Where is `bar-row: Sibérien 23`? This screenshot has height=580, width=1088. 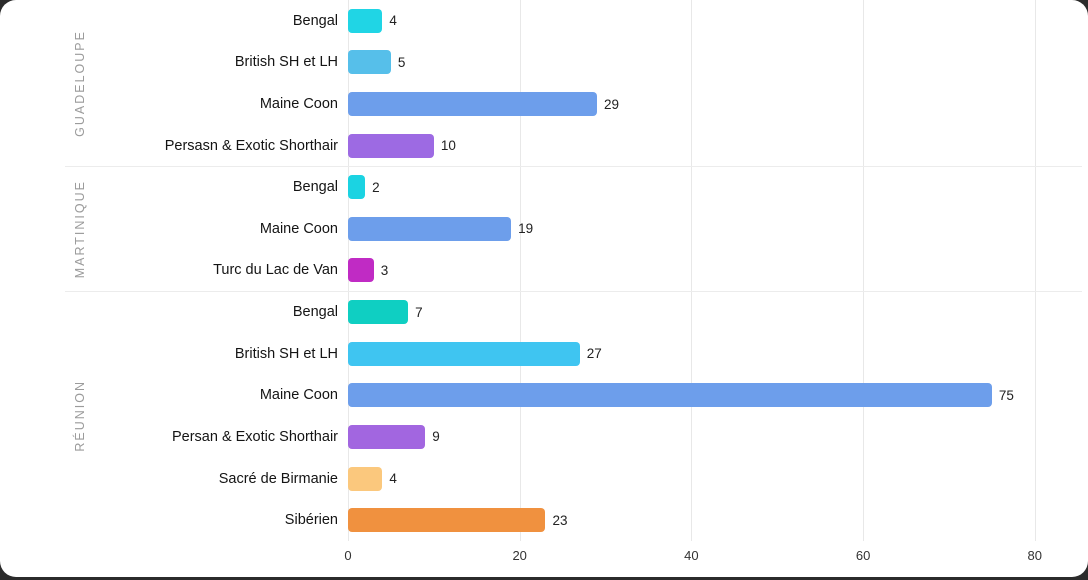
bar-row: Sibérien 23 is located at coordinates (541, 520).